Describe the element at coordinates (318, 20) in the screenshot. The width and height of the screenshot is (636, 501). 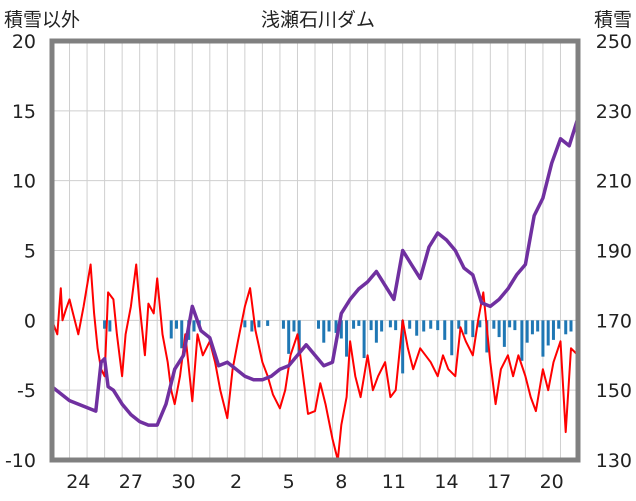
I see `chart-title: 浅瀬石川ダム` at that location.